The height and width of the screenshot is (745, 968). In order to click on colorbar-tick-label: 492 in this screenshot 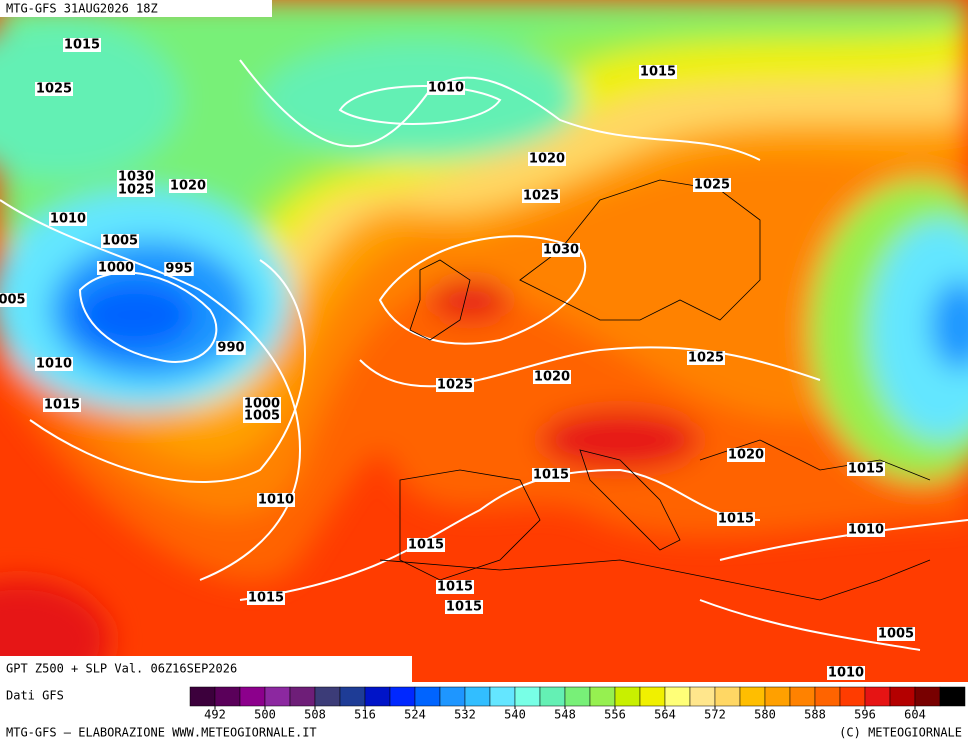, I will do `click(215, 715)`.